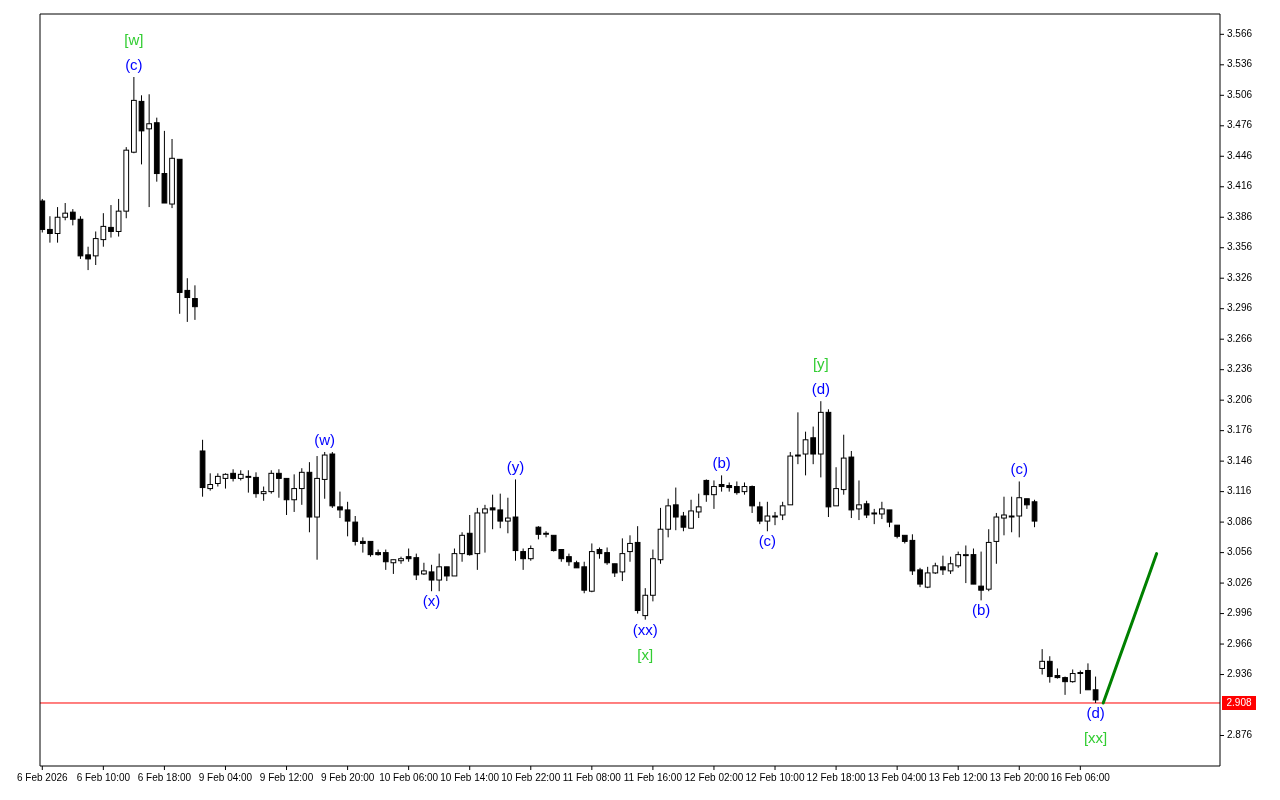 The height and width of the screenshot is (800, 1280). I want to click on x-tick-label: 12 Feb 18:00, so click(836, 777).